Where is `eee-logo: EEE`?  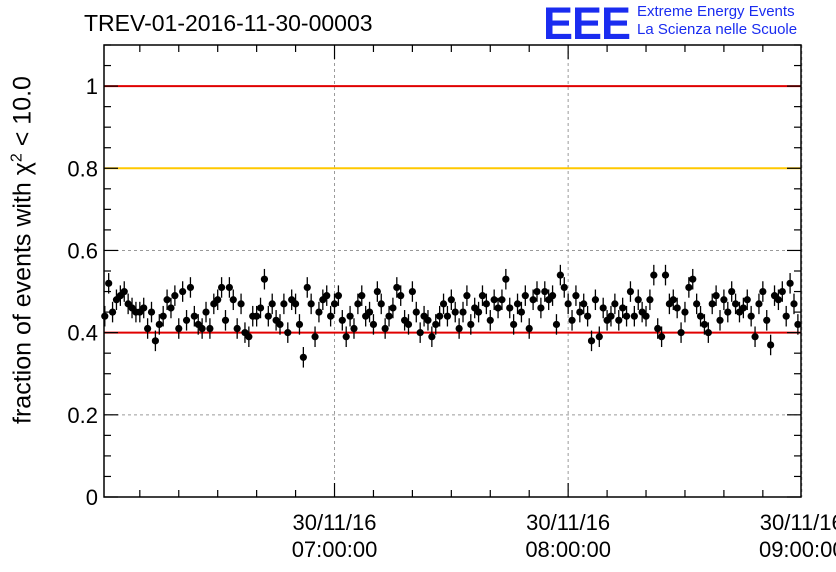 eee-logo: EEE is located at coordinates (587, 24).